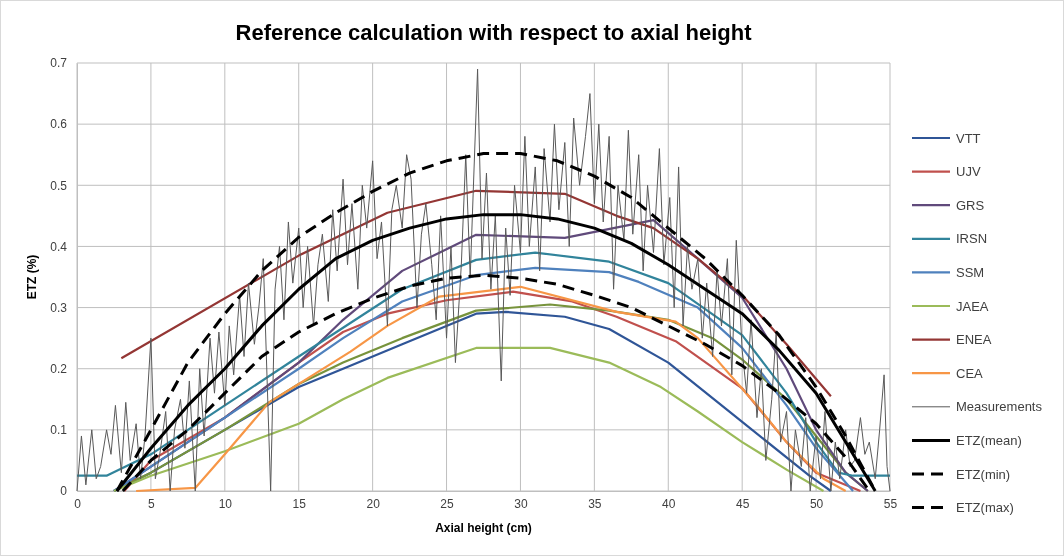  I want to click on legend-label: CEA, so click(970, 373).